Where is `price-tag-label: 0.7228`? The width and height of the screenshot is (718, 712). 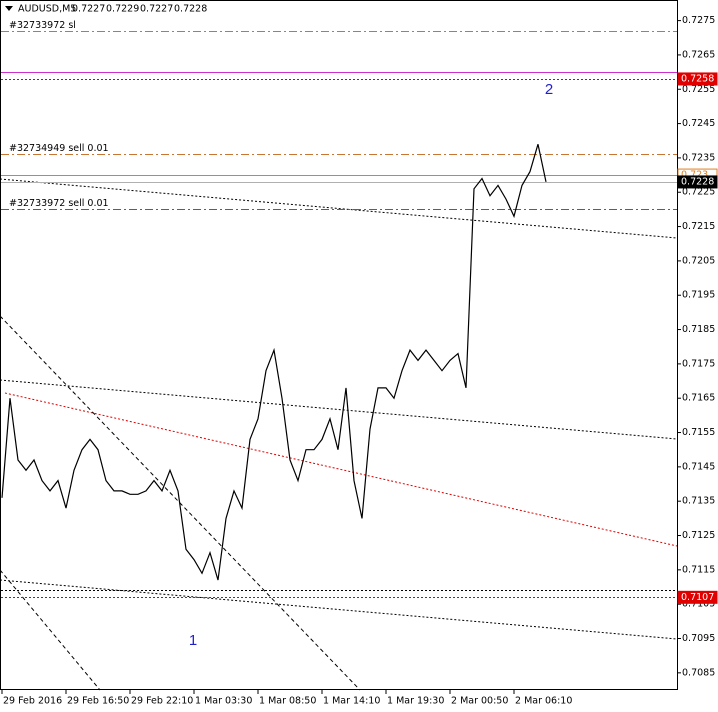
price-tag-label: 0.7228 is located at coordinates (697, 181).